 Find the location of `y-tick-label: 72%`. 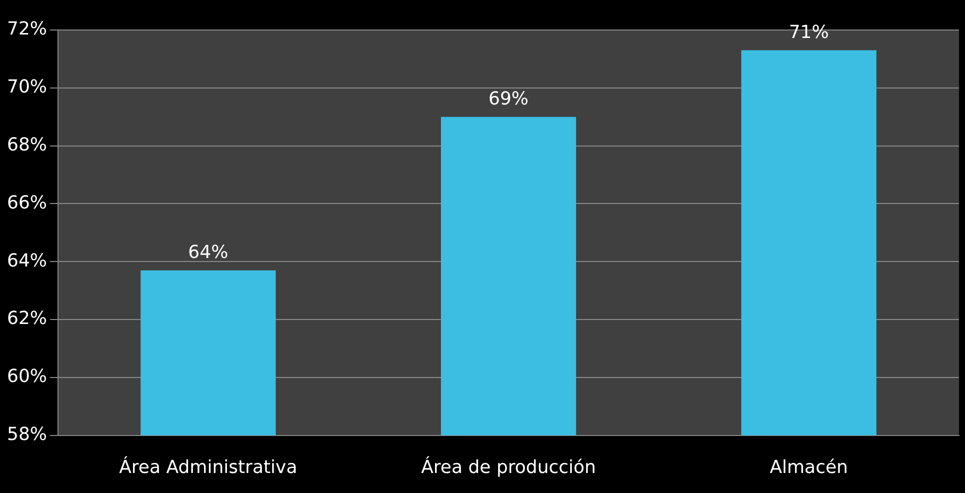

y-tick-label: 72% is located at coordinates (27, 29).